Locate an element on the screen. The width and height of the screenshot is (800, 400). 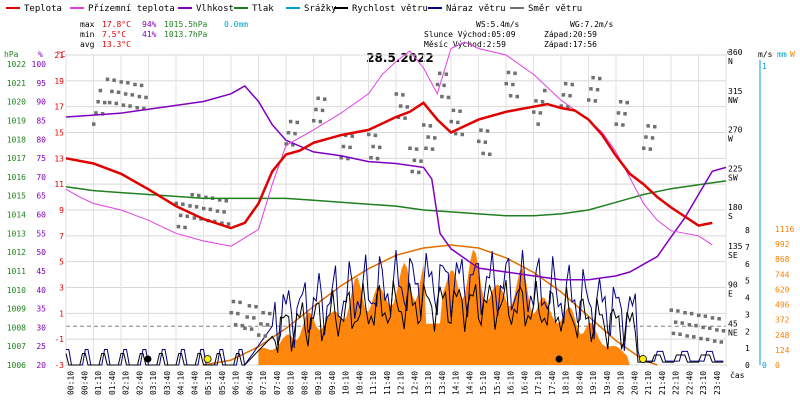
time-tick-label: 00:40 is located at coordinates (84, 383).